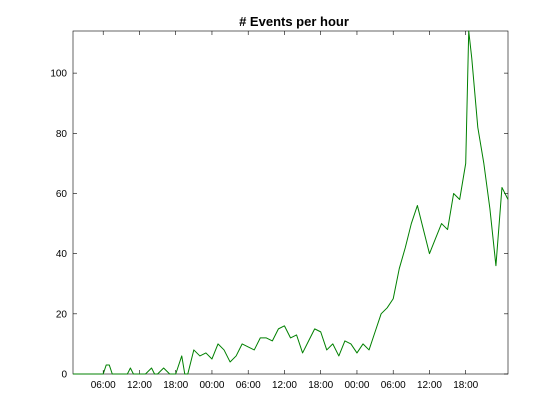  What do you see at coordinates (64, 375) in the screenshot?
I see `y-tick-label: 0` at bounding box center [64, 375].